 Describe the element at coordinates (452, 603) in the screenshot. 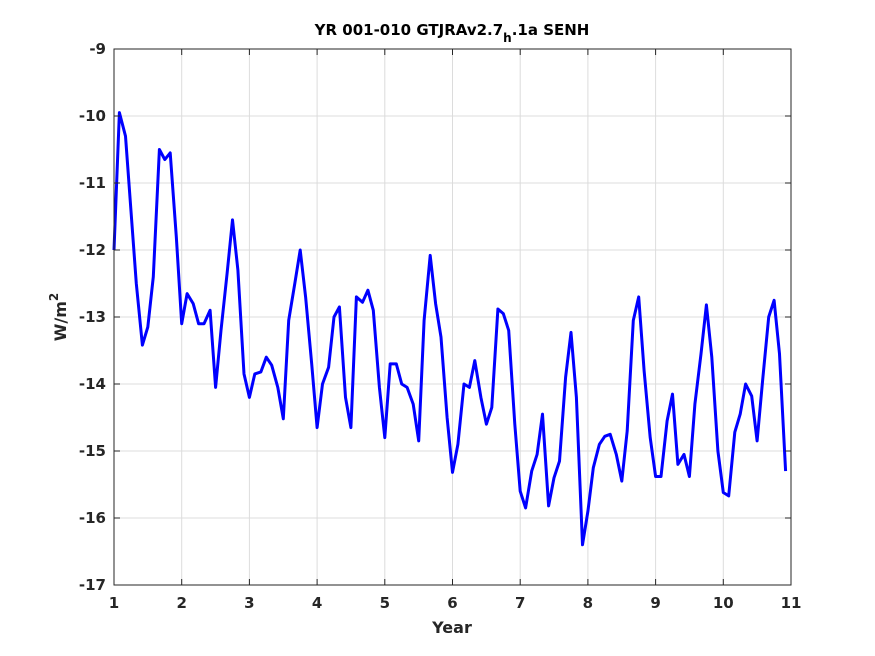

I see `x-tick-label: 6` at that location.